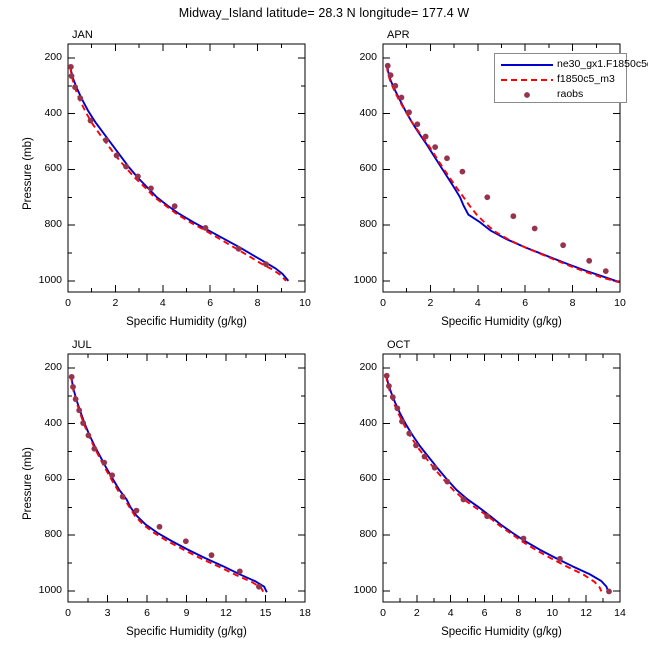  What do you see at coordinates (527, 65) in the screenshot?
I see `legend-marker-solid-line` at bounding box center [527, 65].